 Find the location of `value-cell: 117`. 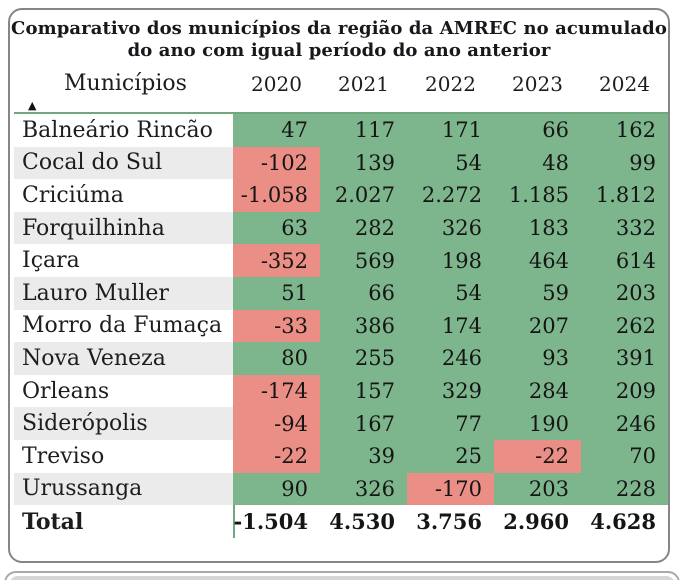

value-cell: 117 is located at coordinates (363, 130).